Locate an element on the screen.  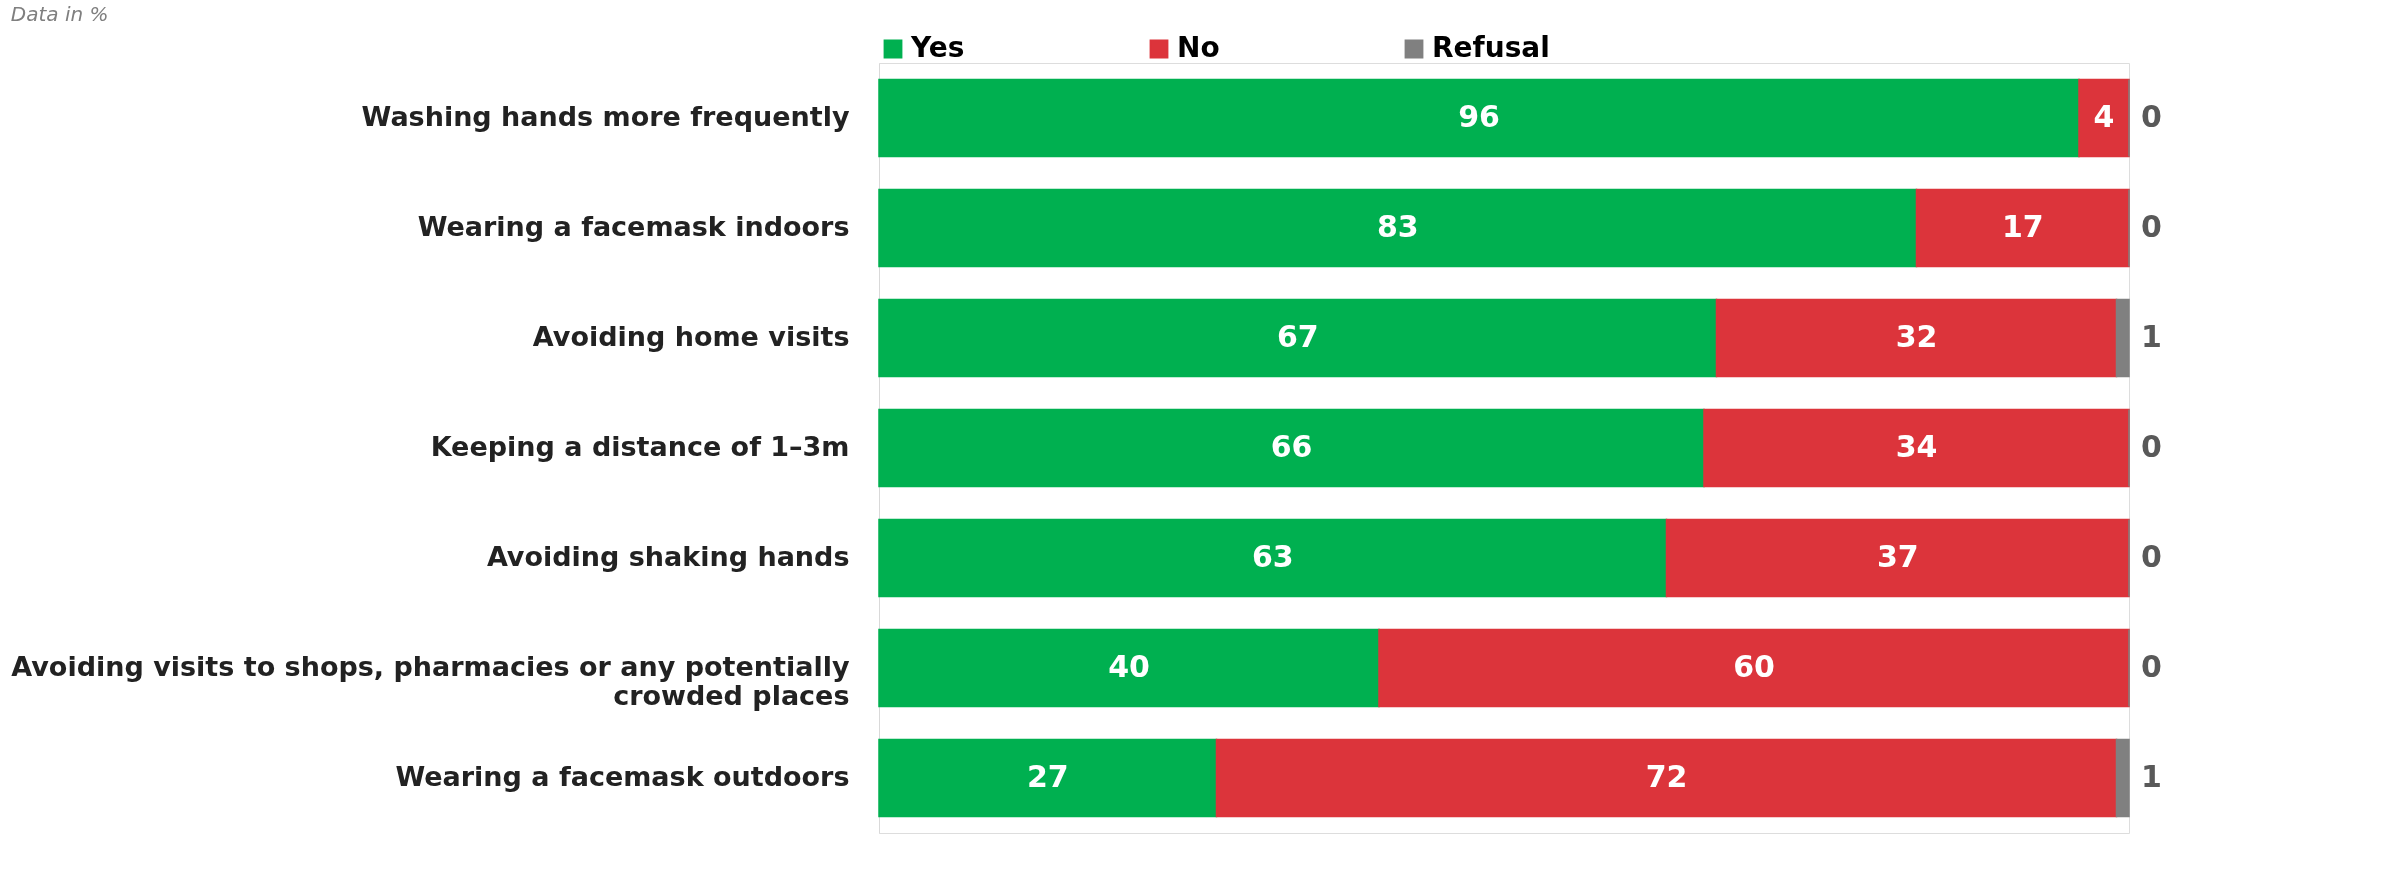
data-label: 66 is located at coordinates (1291, 446).